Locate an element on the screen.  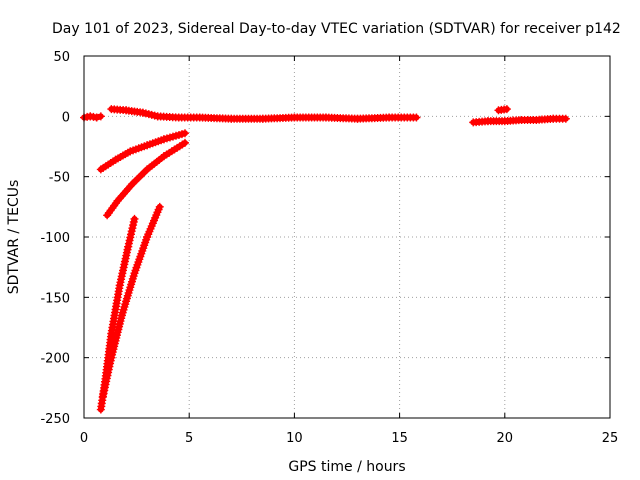
y-tick-label: -250 is located at coordinates (55, 419).